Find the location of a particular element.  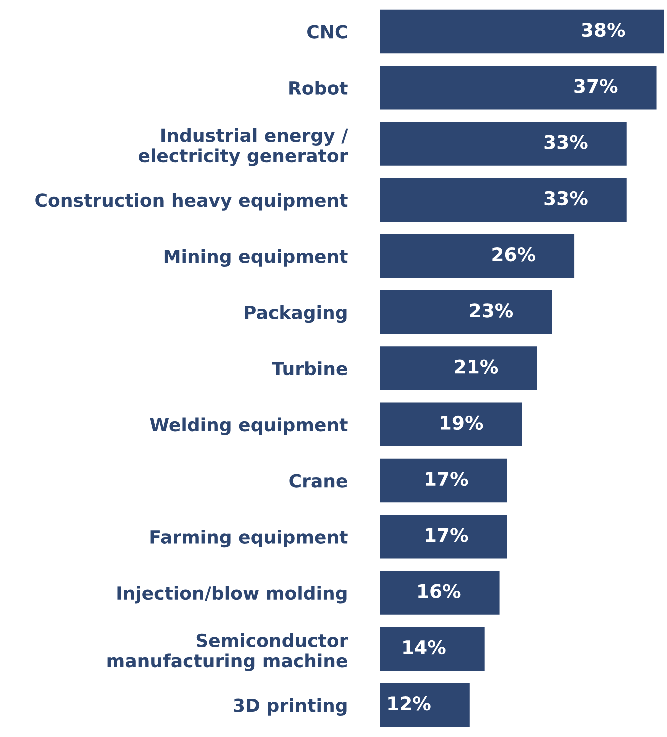

data-label: 19% is located at coordinates (462, 423).